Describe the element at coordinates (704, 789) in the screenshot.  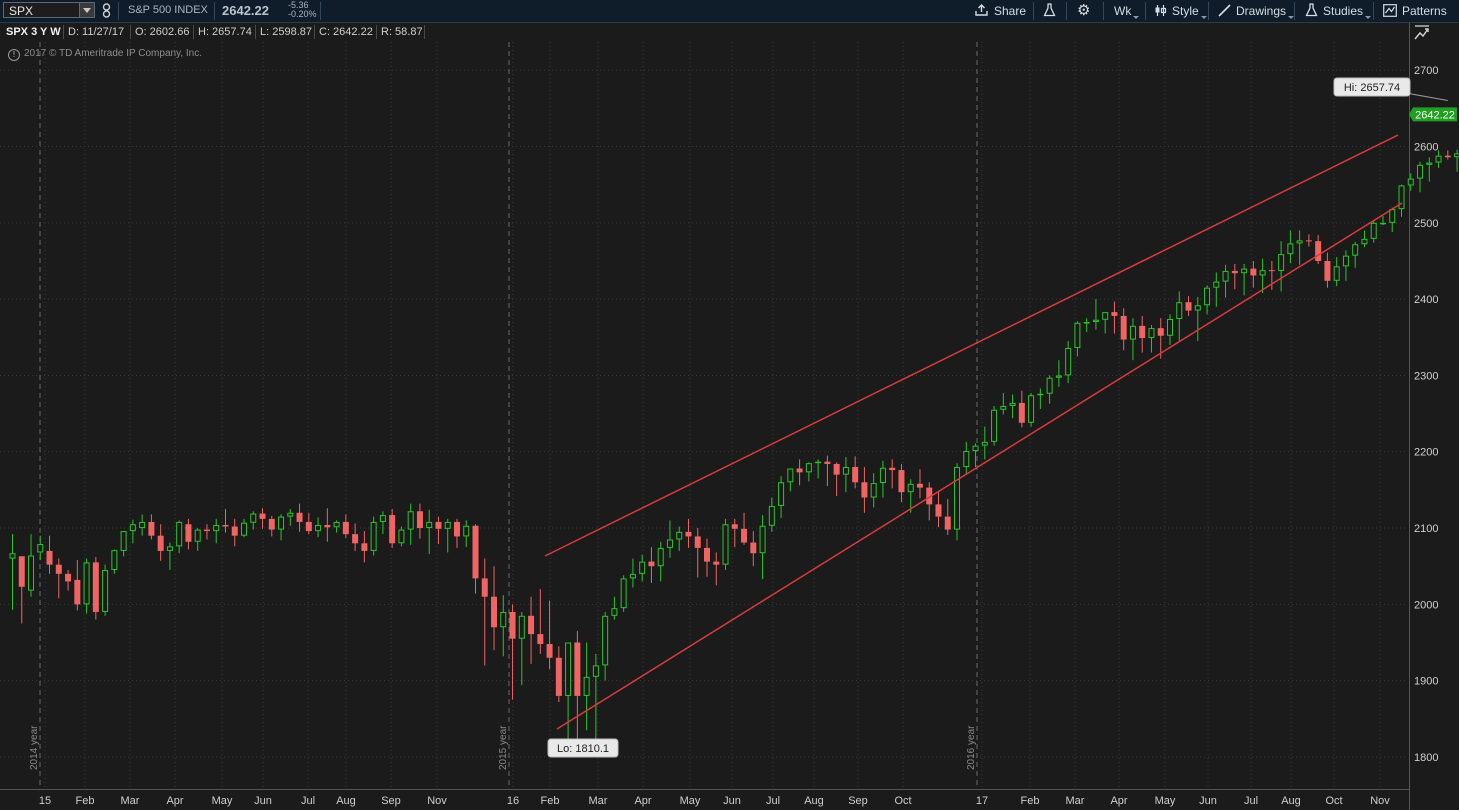
I see `time-axis-line` at that location.